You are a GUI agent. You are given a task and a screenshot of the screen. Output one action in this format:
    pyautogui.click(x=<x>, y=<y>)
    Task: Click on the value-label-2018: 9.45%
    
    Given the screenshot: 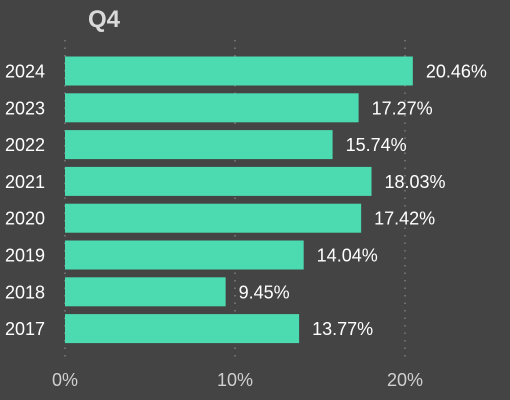 What is the action you would take?
    pyautogui.click(x=264, y=292)
    